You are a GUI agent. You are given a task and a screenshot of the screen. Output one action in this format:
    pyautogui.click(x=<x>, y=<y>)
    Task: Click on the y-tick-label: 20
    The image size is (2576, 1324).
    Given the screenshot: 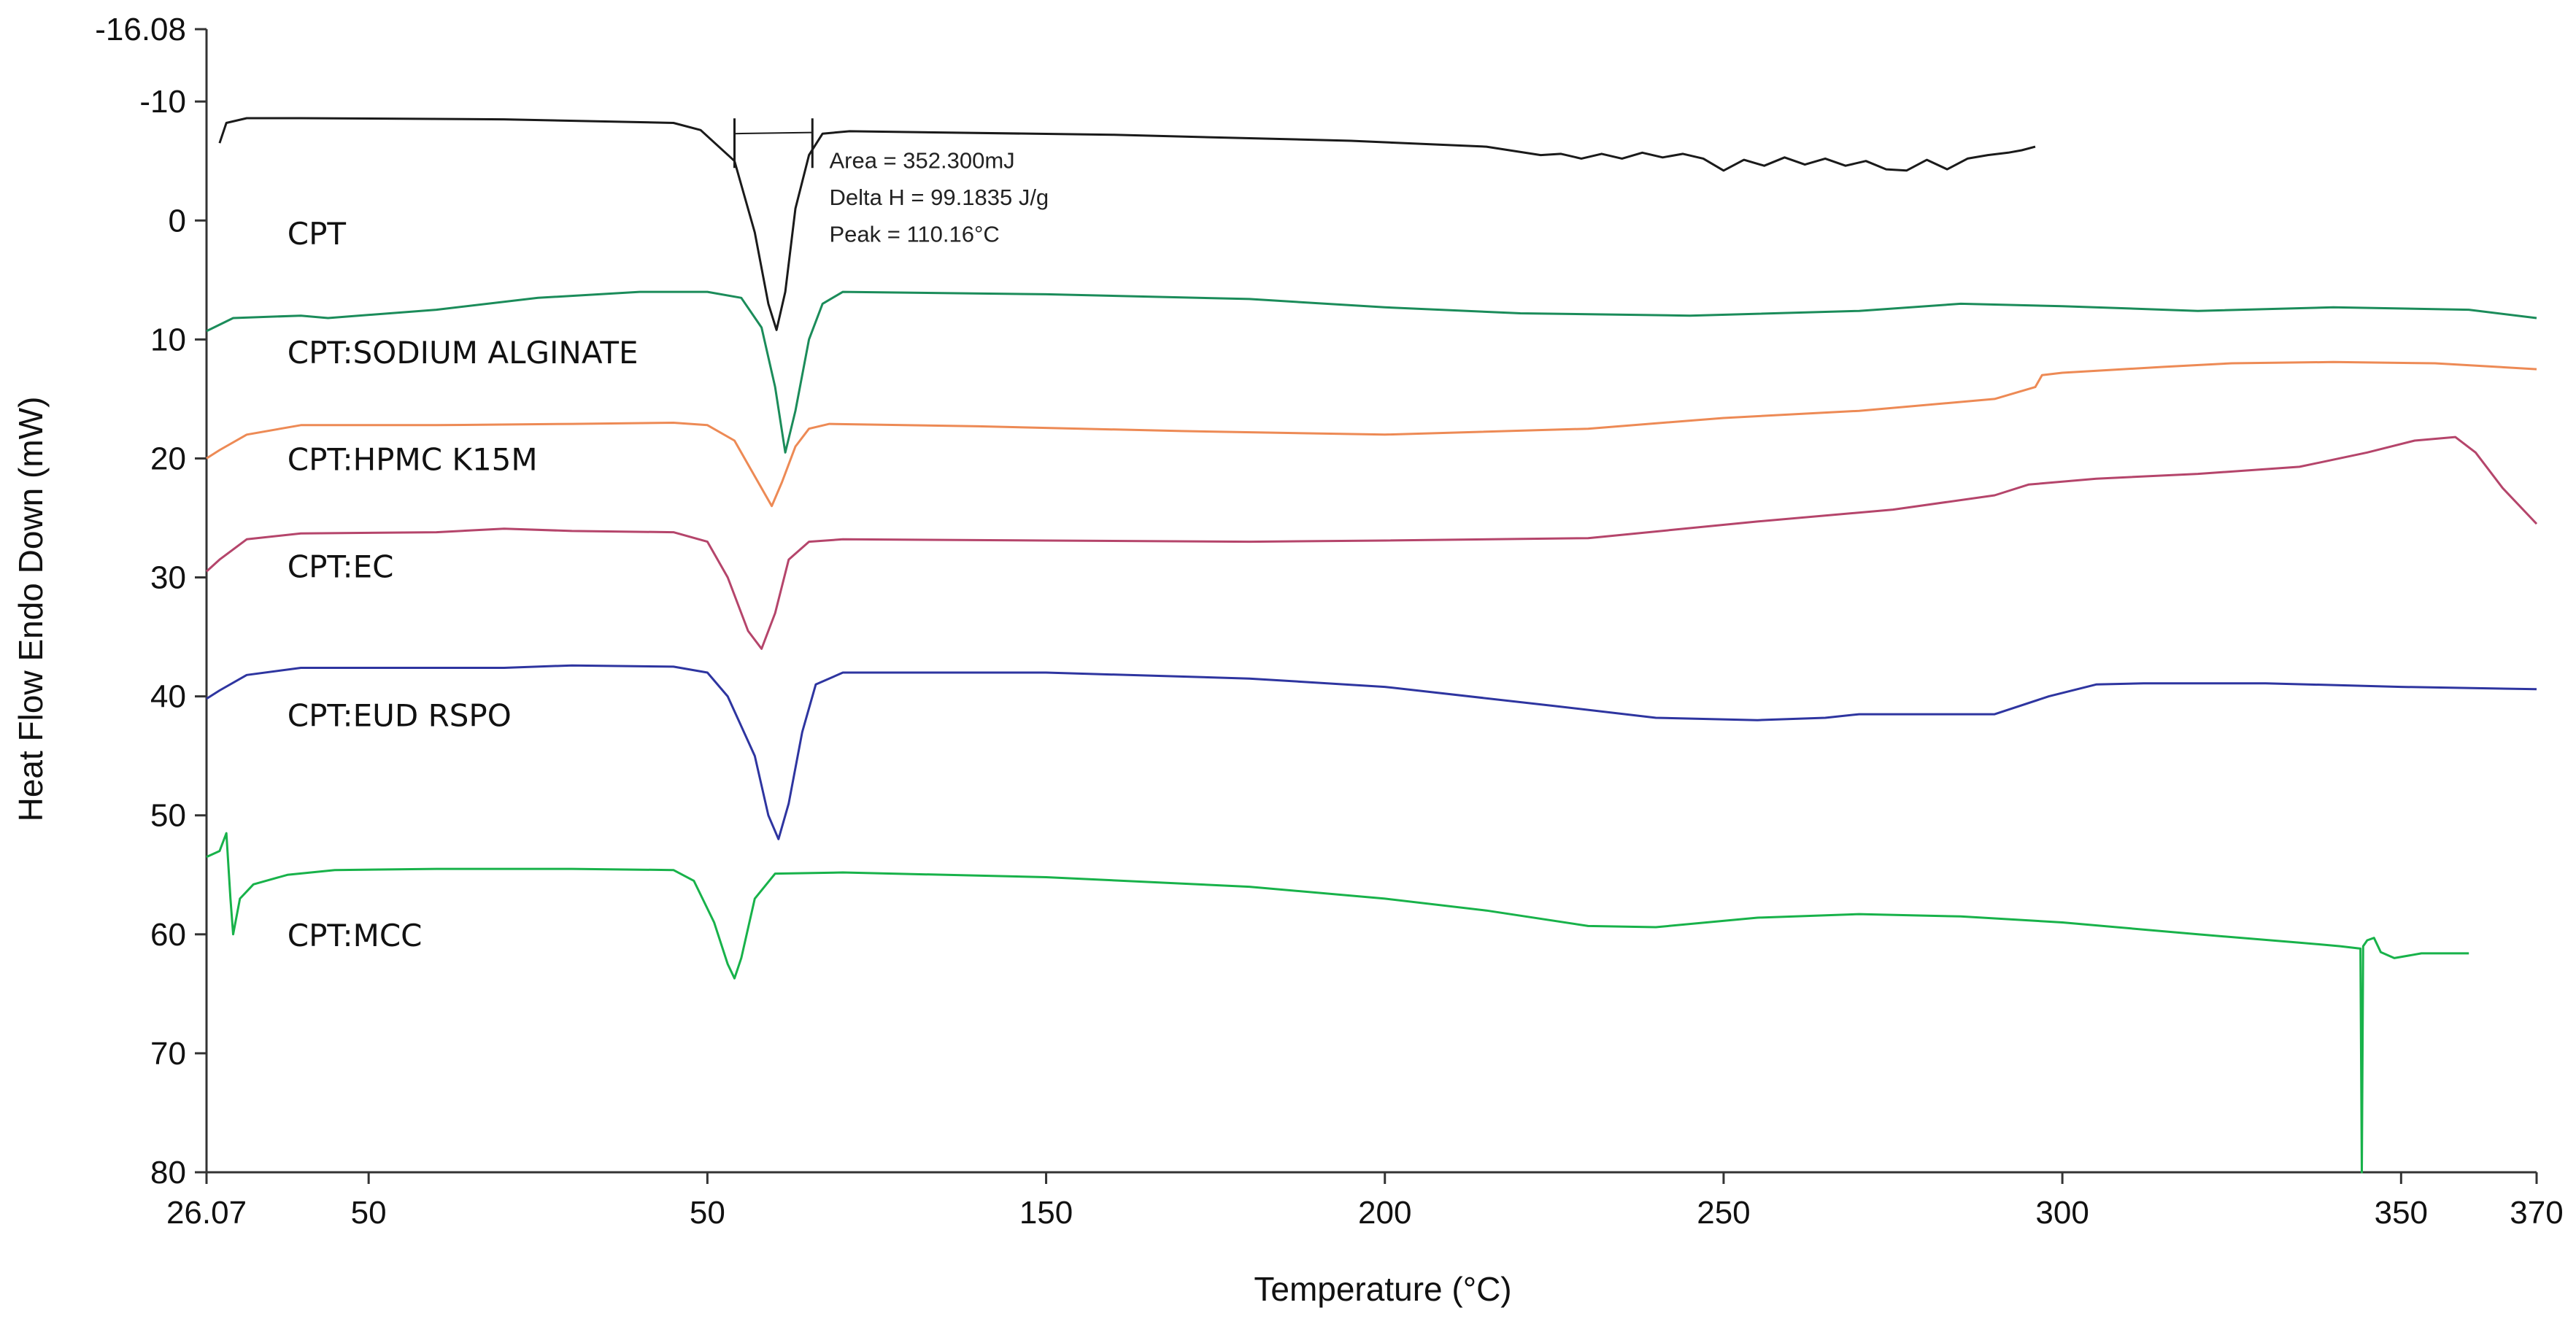 What is the action you would take?
    pyautogui.click(x=168, y=459)
    